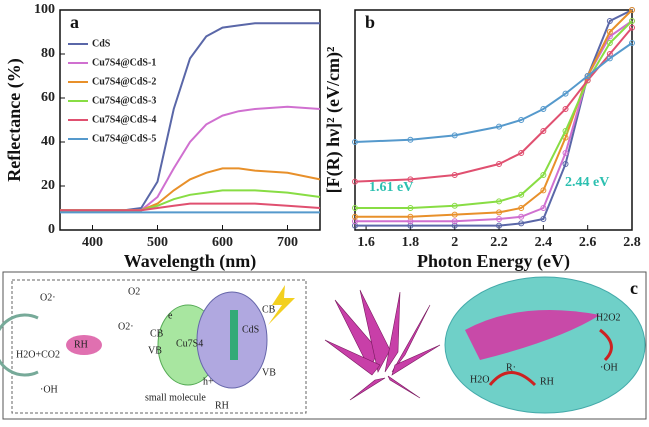 Image resolution: width=649 pixels, height=427 pixels. What do you see at coordinates (493, 261) in the screenshot?
I see `x-axis-title: Photon Energy (eV)` at bounding box center [493, 261].